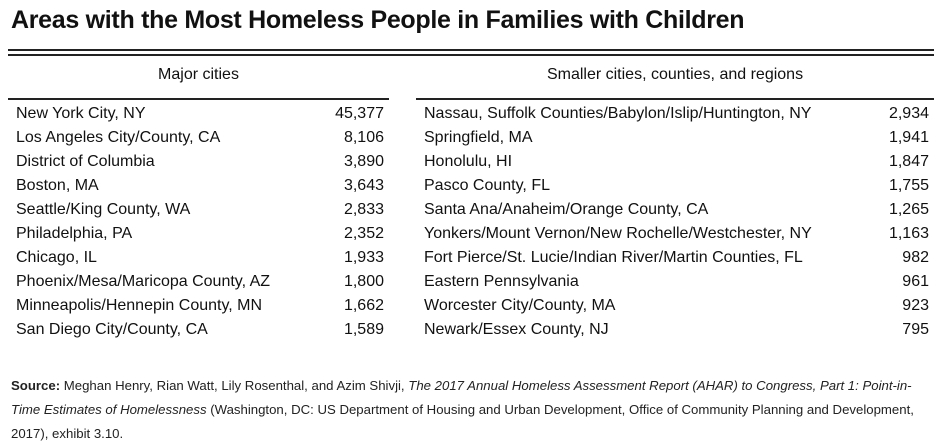  What do you see at coordinates (516, 329) in the screenshot?
I see `area-name: Newark/Essex County, NJ` at bounding box center [516, 329].